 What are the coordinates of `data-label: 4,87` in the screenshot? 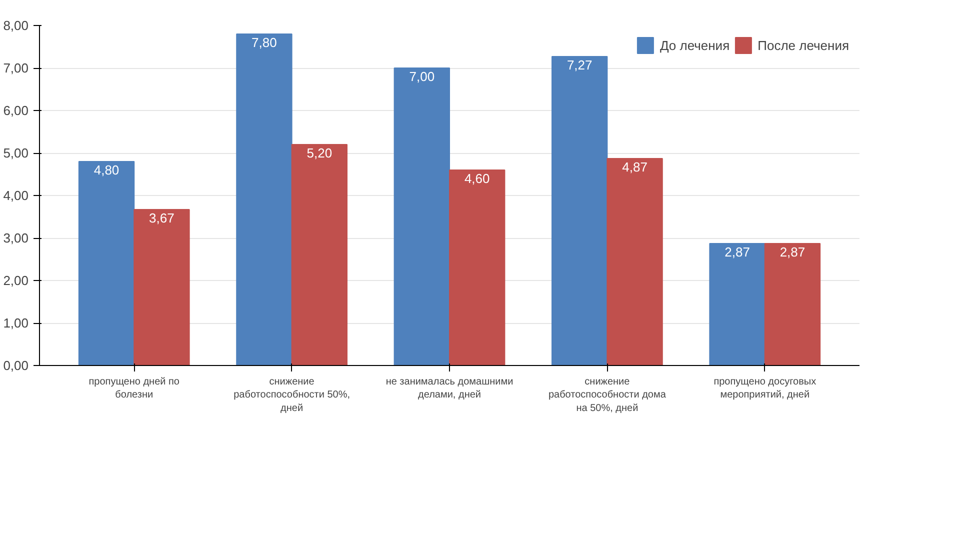 It's located at (635, 167).